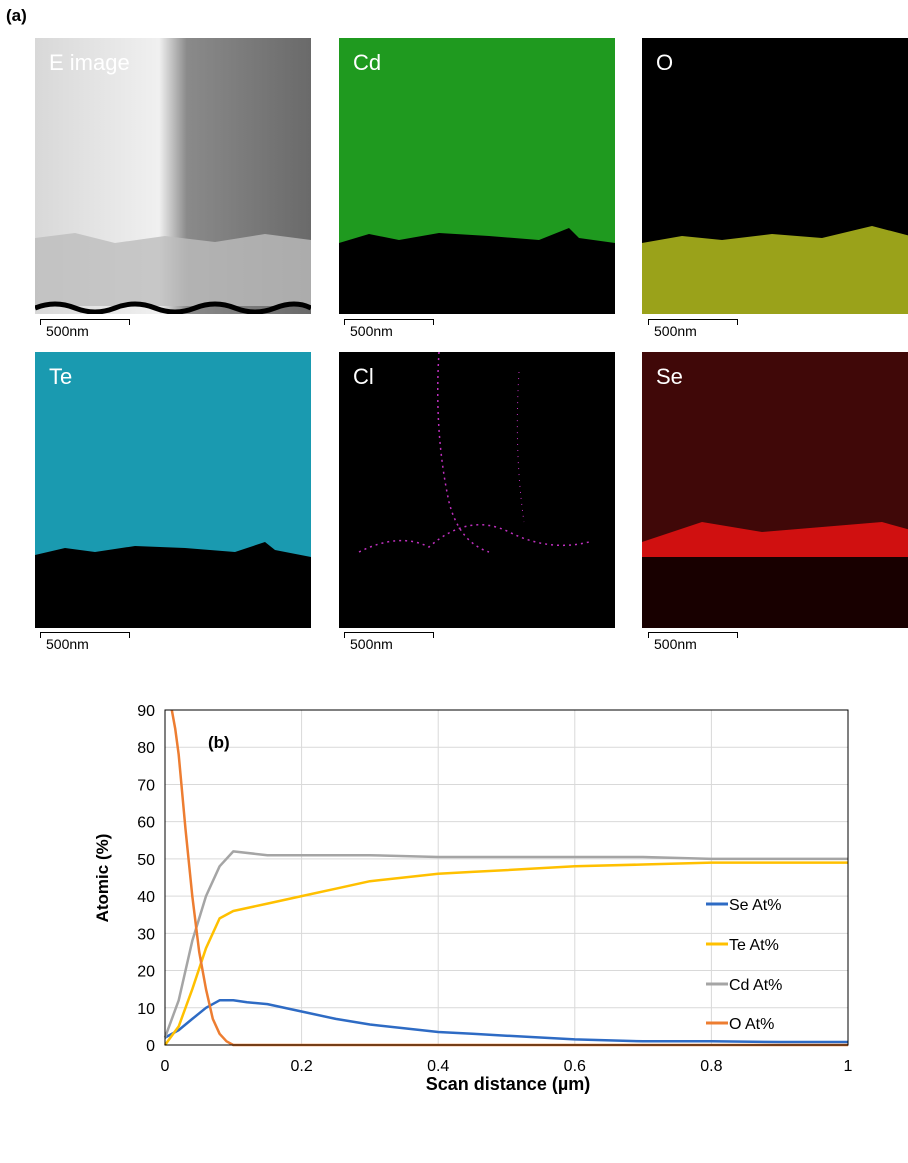  I want to click on legend-item-te: Te At%, so click(742, 945).